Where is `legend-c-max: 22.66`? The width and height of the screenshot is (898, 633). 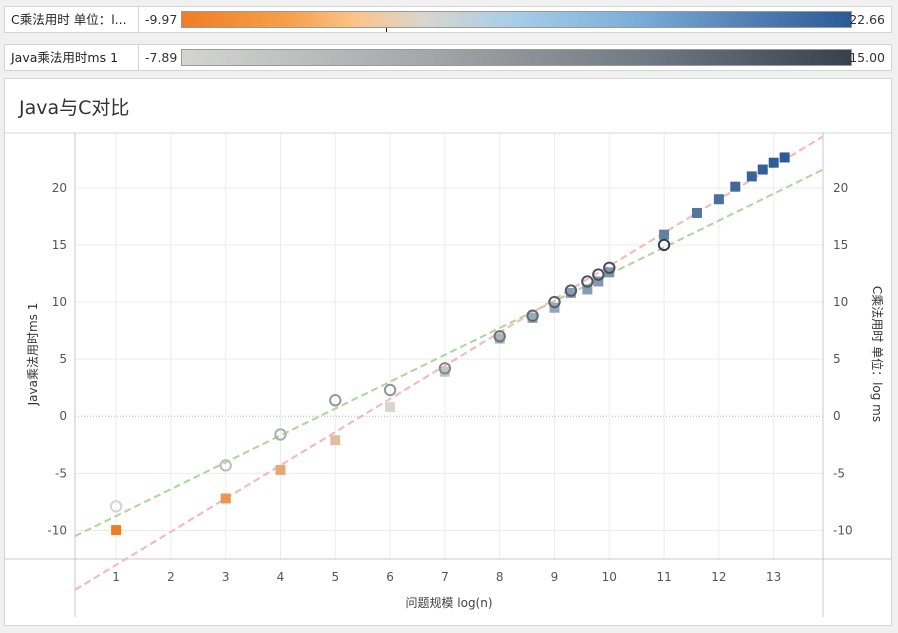
legend-c-max: 22.66 is located at coordinates (867, 19).